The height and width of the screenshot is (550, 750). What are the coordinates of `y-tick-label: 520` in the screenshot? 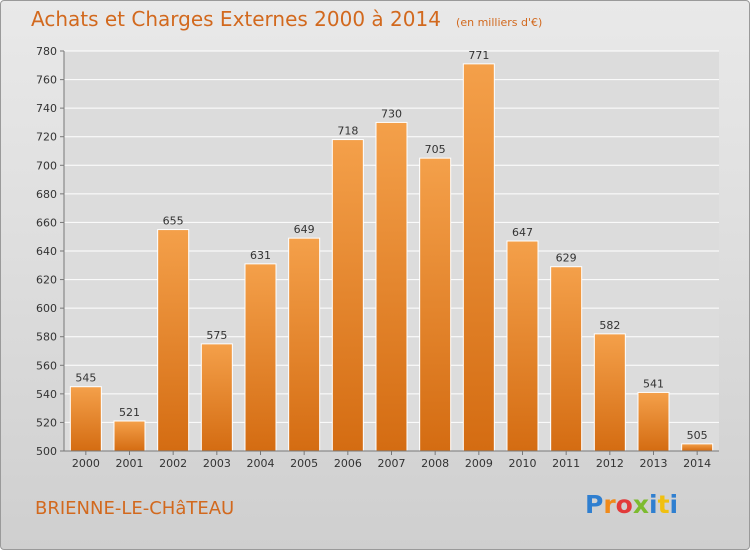 It's located at (46, 422).